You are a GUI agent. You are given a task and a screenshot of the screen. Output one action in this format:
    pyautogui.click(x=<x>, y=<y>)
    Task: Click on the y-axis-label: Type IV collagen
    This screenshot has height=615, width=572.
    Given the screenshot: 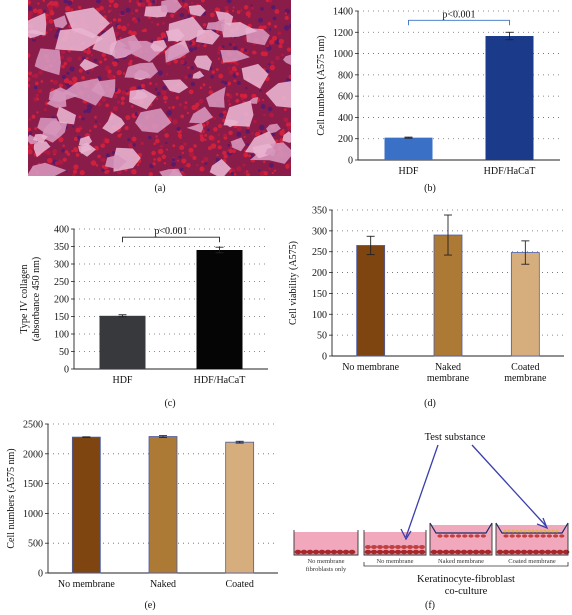 What is the action you would take?
    pyautogui.click(x=24, y=298)
    